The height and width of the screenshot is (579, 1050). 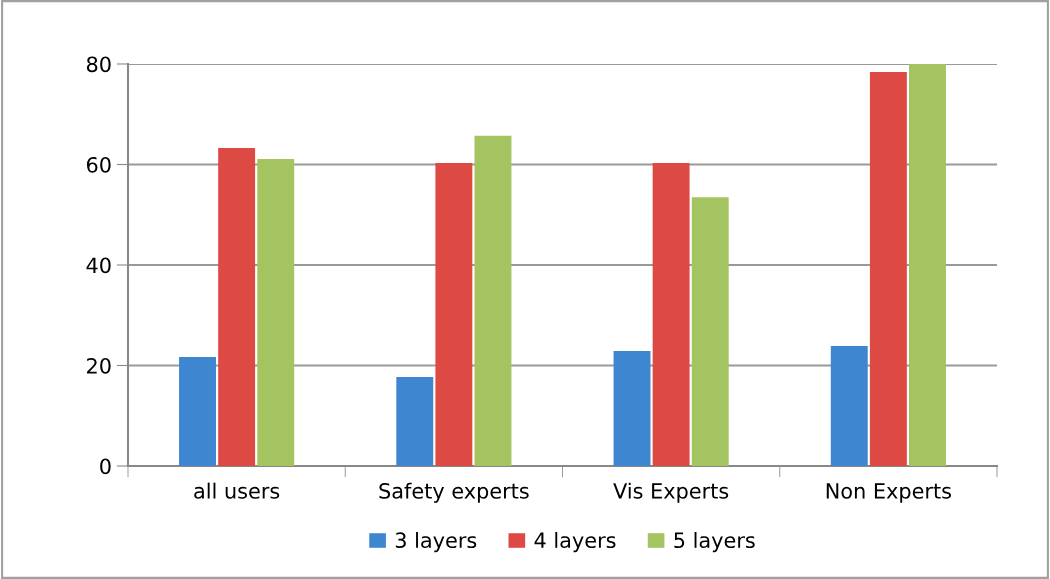 What do you see at coordinates (714, 542) in the screenshot?
I see `legend-label: 5 layers` at bounding box center [714, 542].